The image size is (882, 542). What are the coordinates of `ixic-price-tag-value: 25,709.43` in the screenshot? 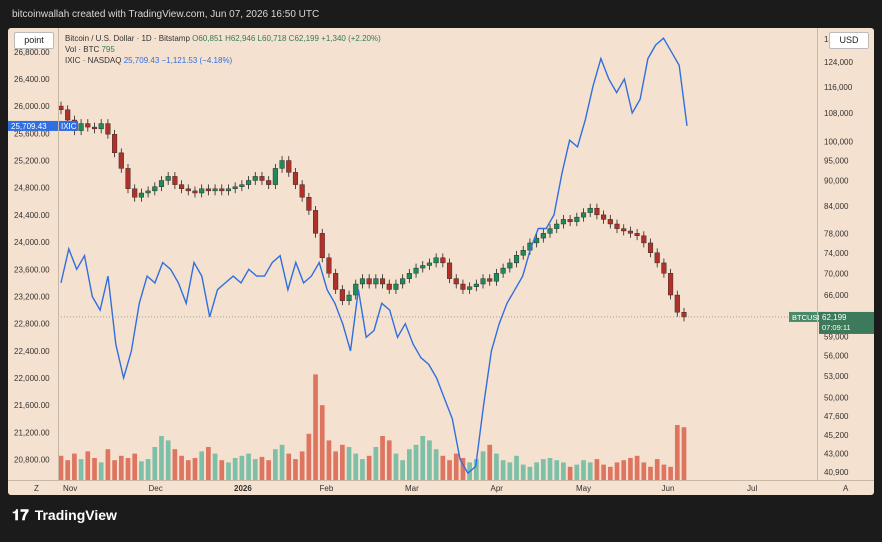 It's located at (29, 126).